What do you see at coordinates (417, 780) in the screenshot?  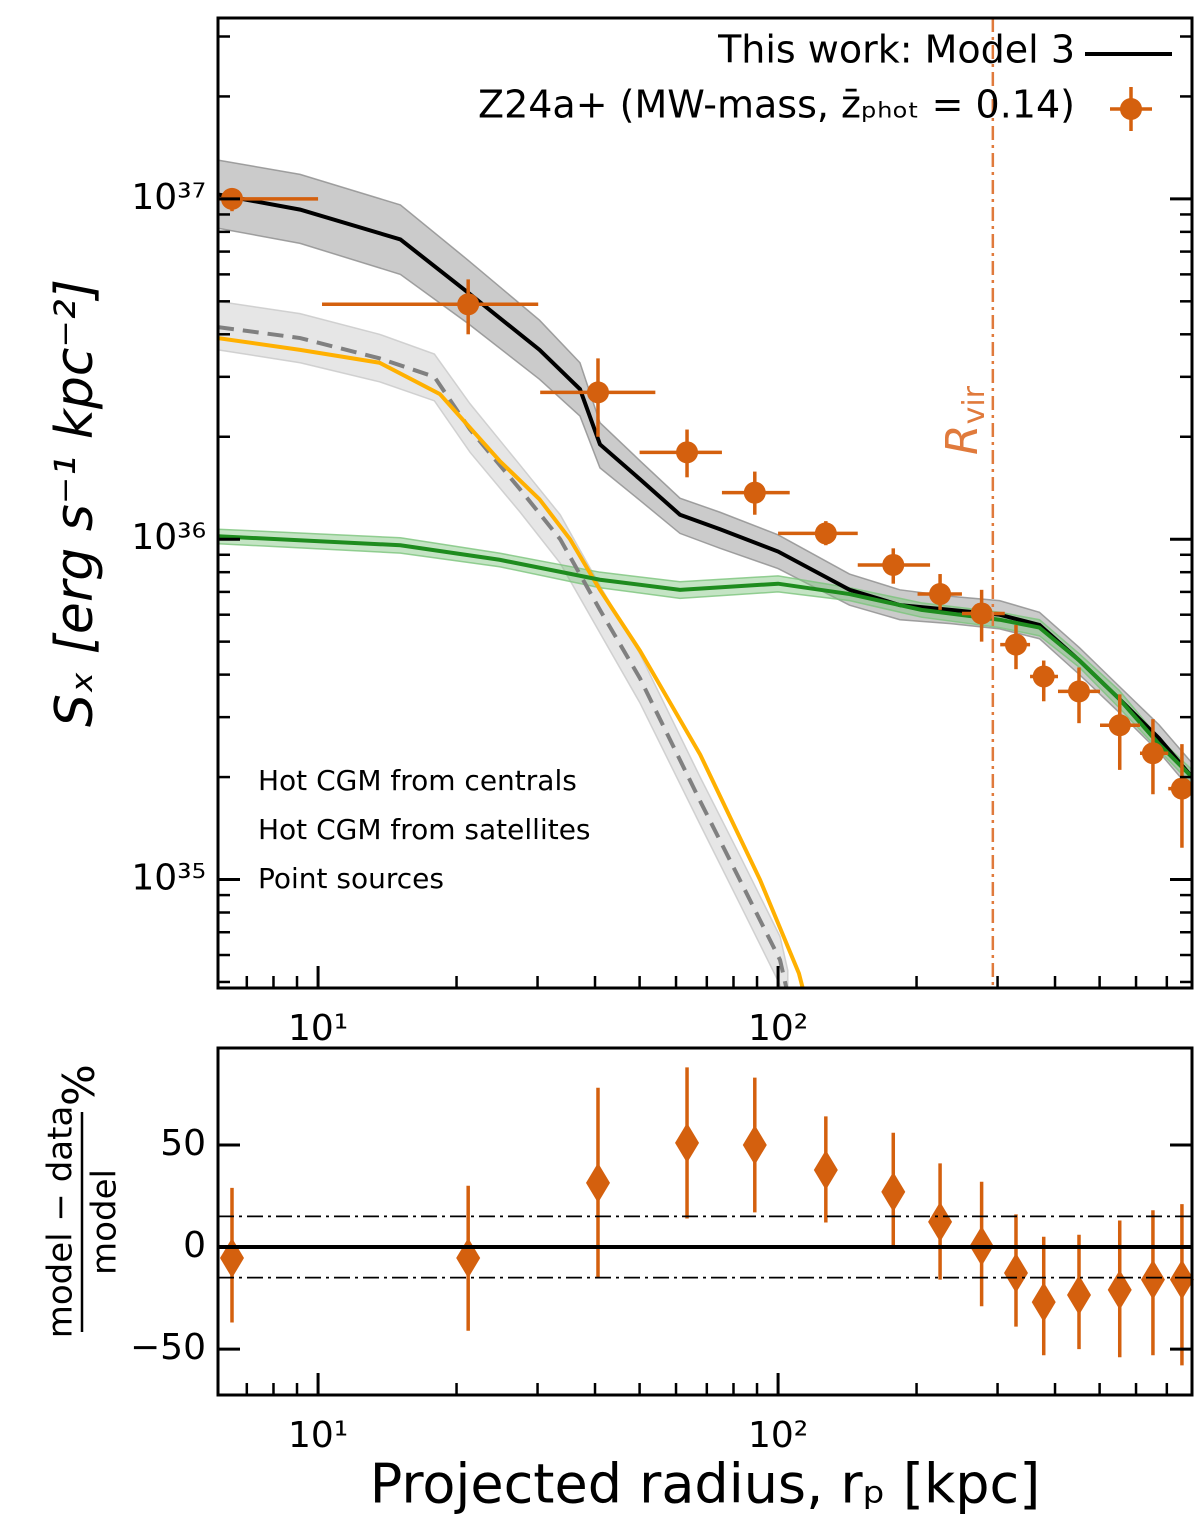 I see `series-label: Hot CGM from centrals` at bounding box center [417, 780].